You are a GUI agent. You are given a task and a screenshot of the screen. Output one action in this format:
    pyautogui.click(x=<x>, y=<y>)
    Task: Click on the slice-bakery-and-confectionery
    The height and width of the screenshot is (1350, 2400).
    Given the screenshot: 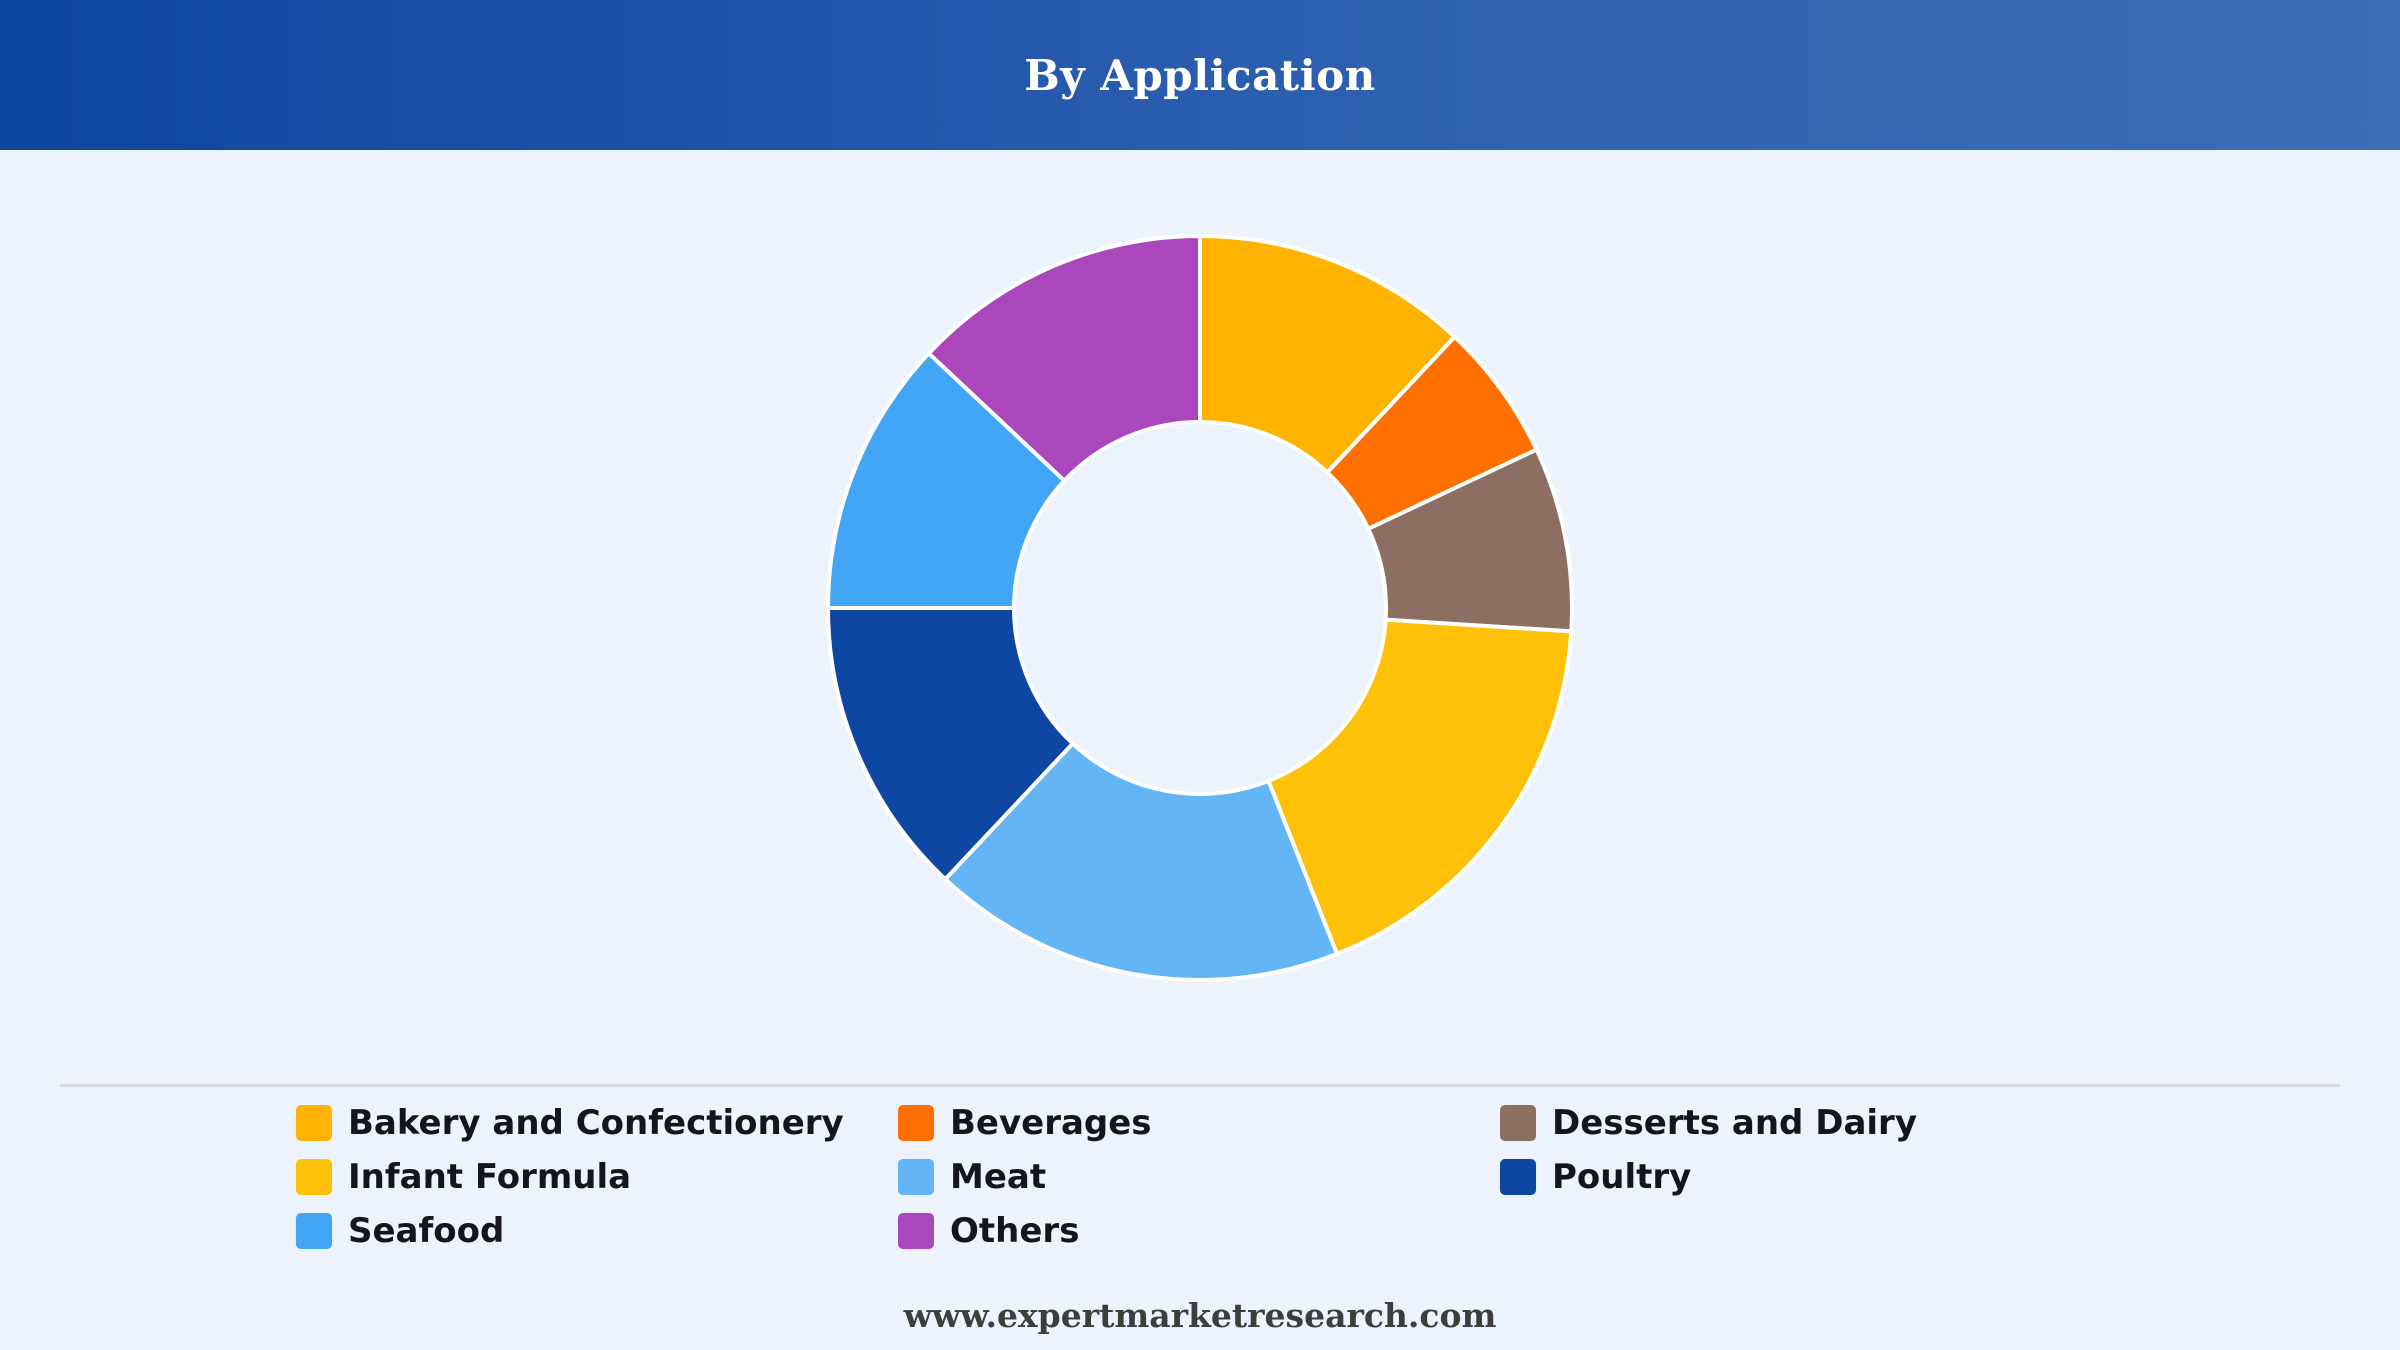 What is the action you would take?
    pyautogui.click(x=1327, y=354)
    